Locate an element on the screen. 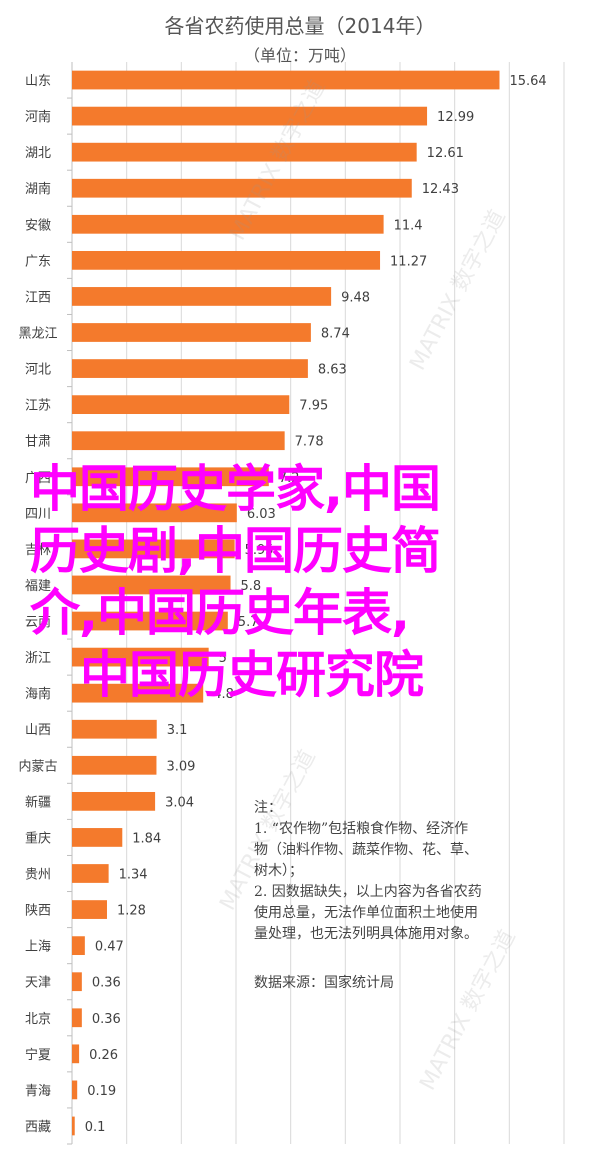  category-label-19: 内蒙古 is located at coordinates (37, 766).